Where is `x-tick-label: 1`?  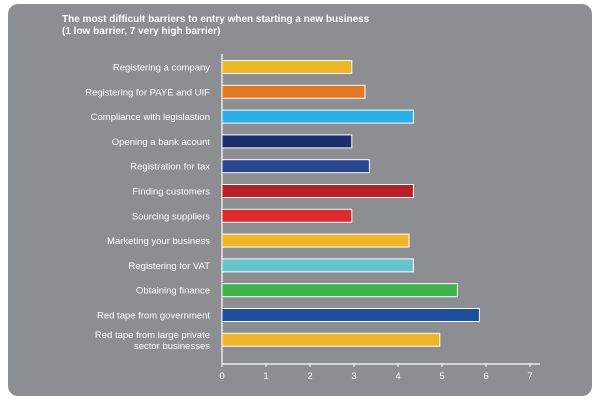 x-tick-label: 1 is located at coordinates (265, 376).